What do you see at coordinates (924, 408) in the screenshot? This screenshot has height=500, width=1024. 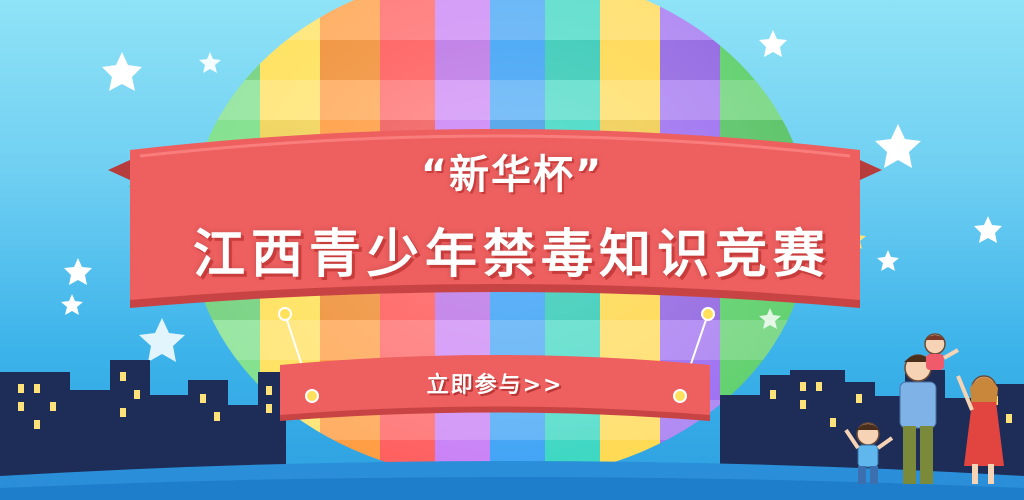 I see `family-illustration` at bounding box center [924, 408].